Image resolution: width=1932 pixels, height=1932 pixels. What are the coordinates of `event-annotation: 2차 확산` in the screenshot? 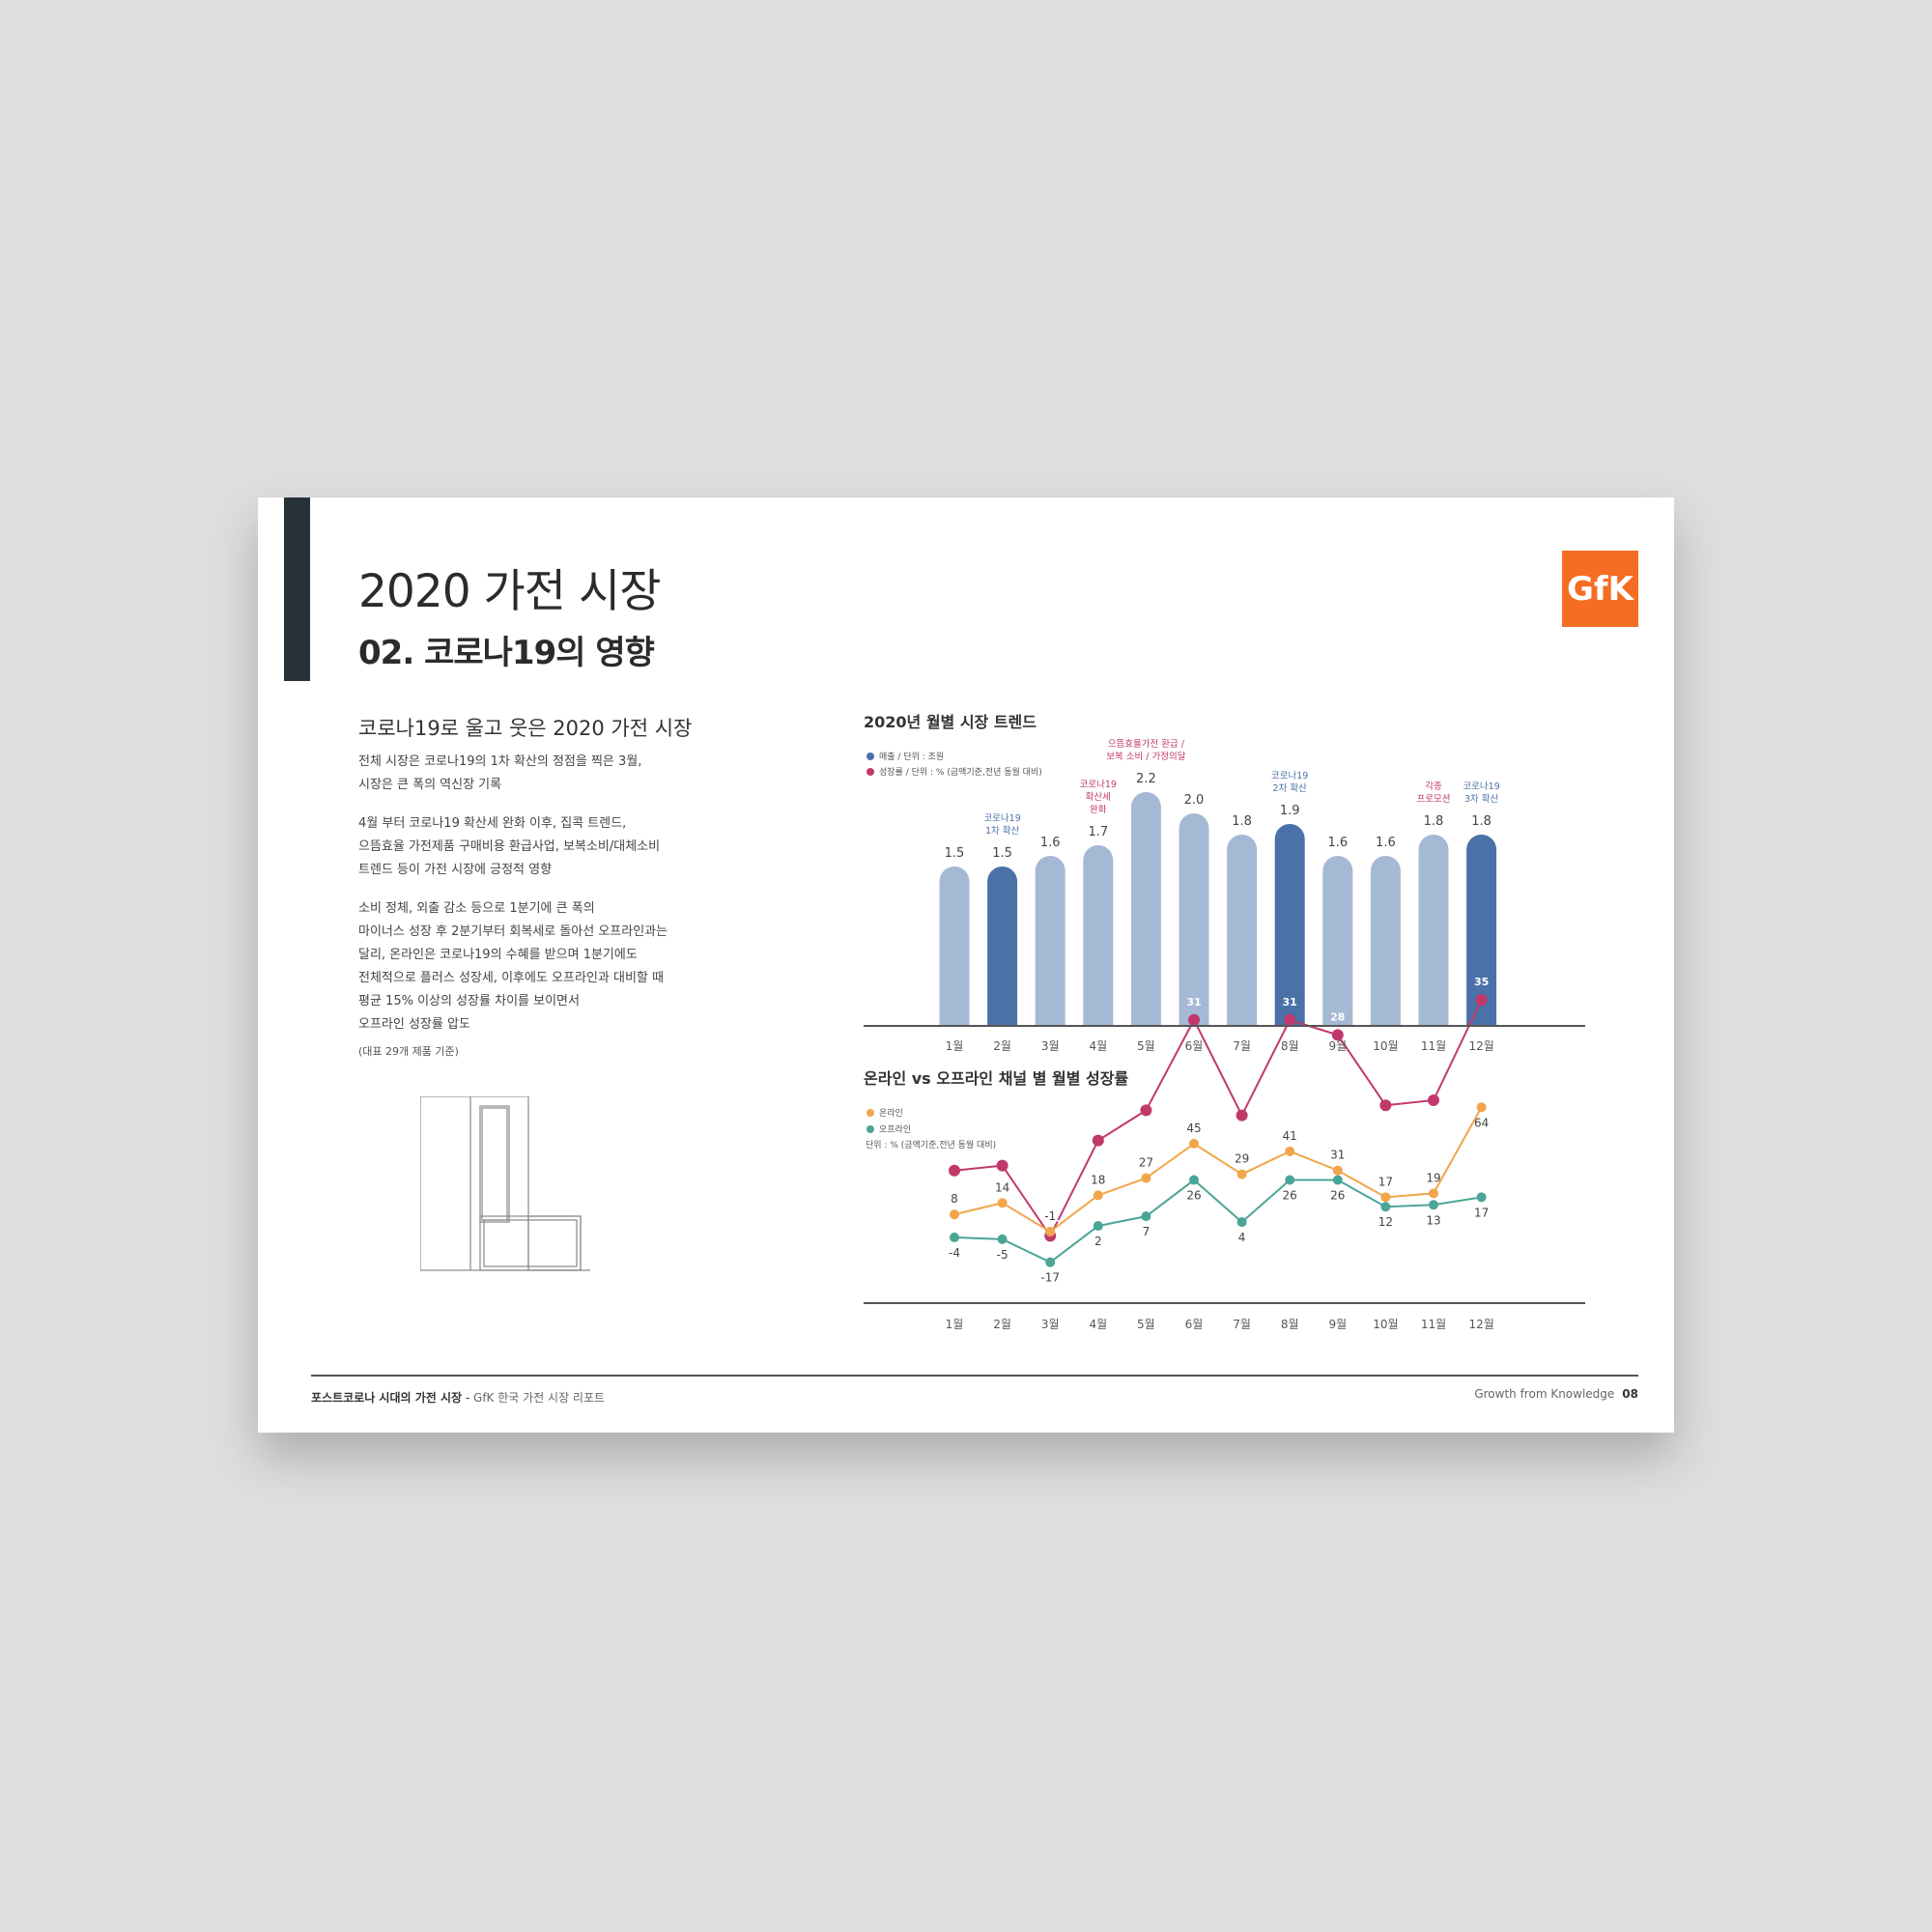 It's located at (1290, 788).